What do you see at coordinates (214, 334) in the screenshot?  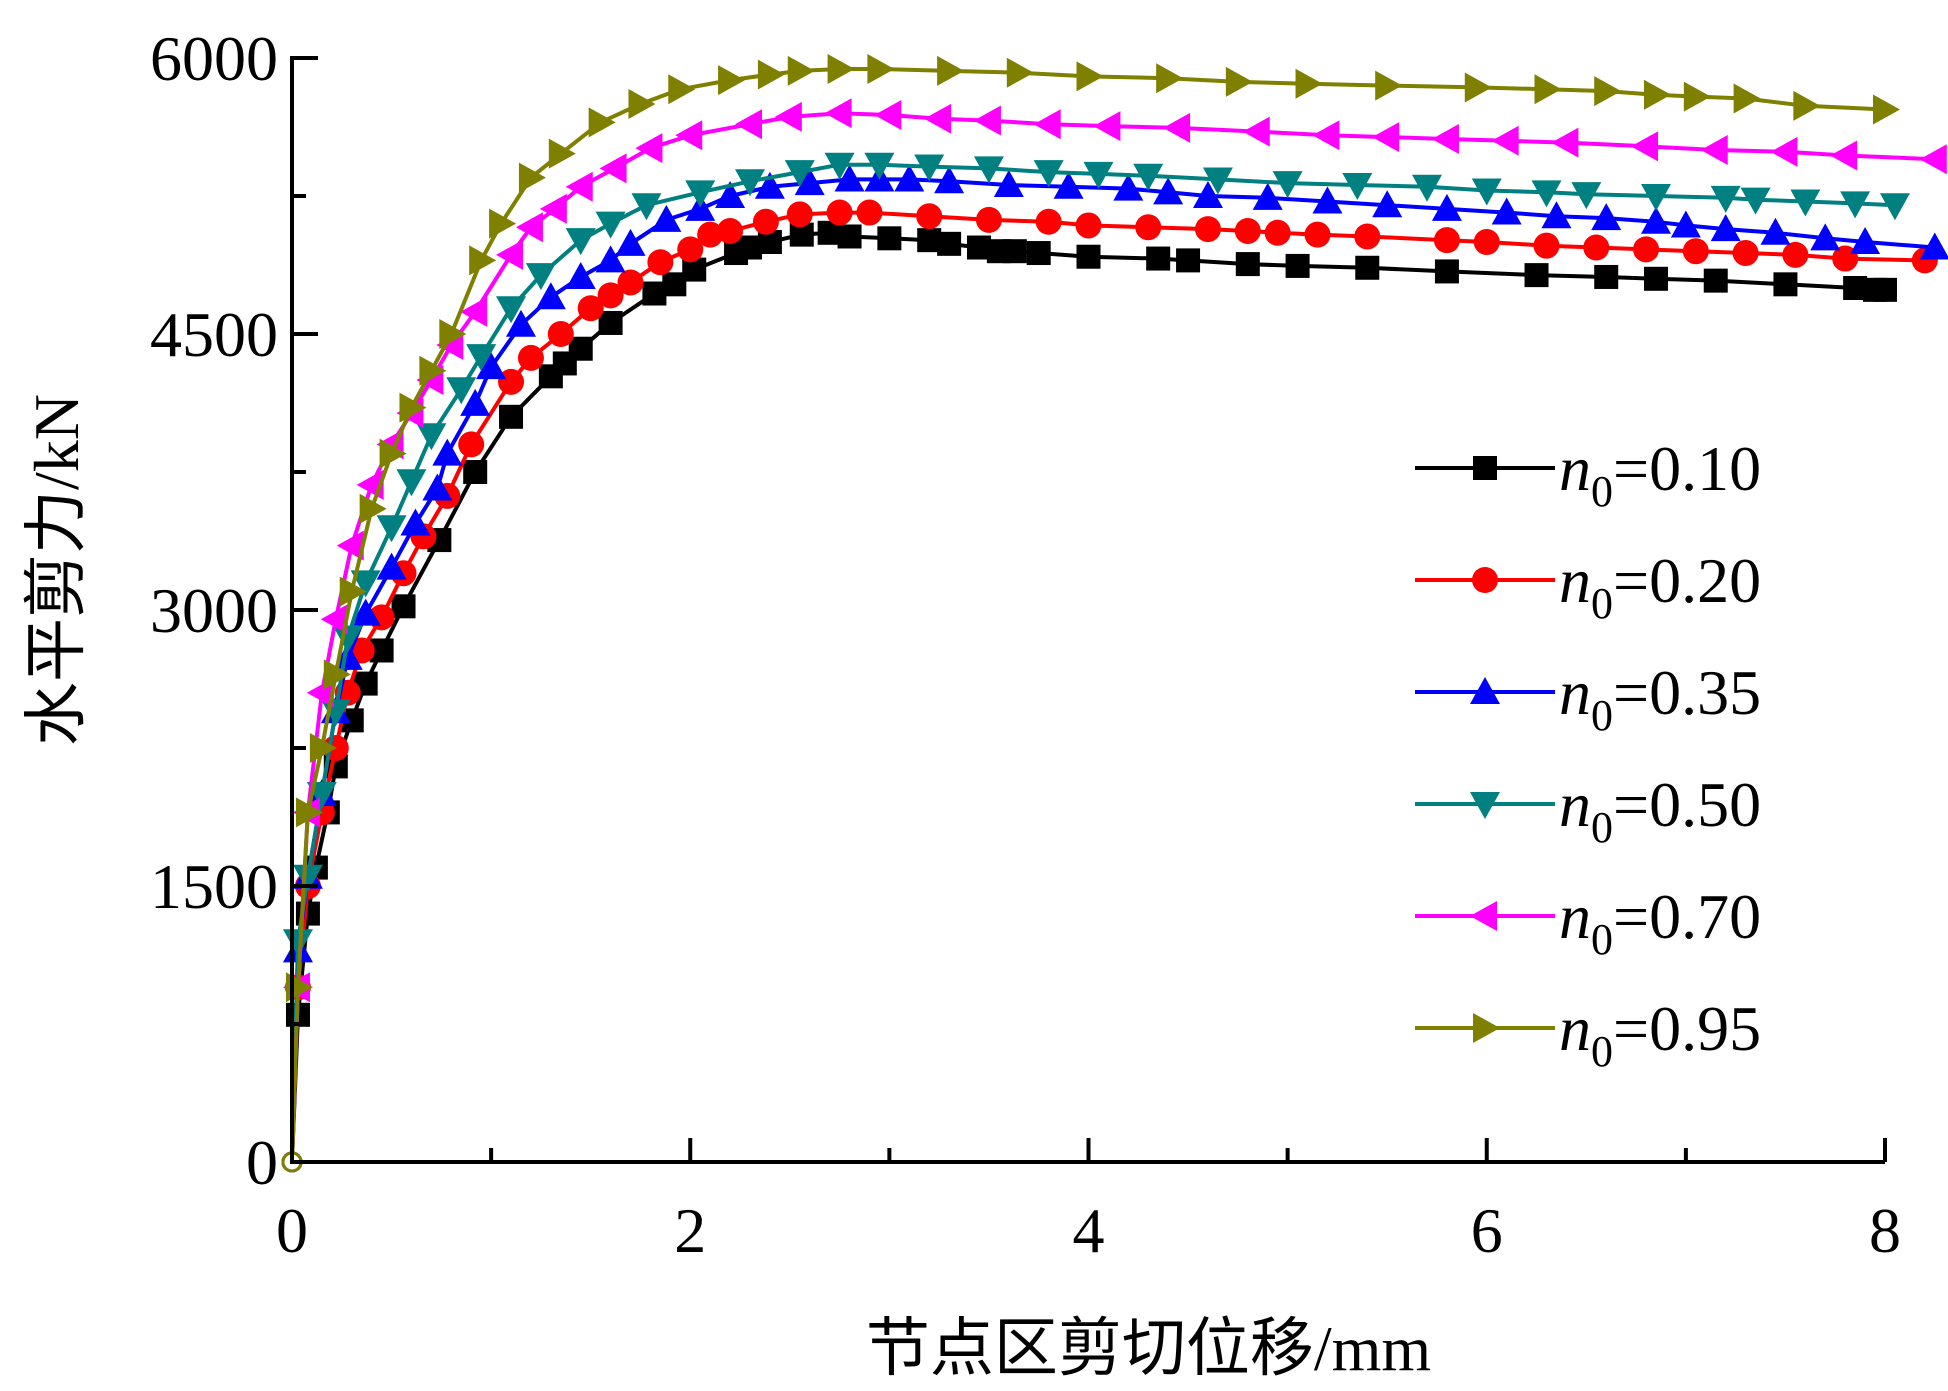 I see `y-tick-label: 4500` at bounding box center [214, 334].